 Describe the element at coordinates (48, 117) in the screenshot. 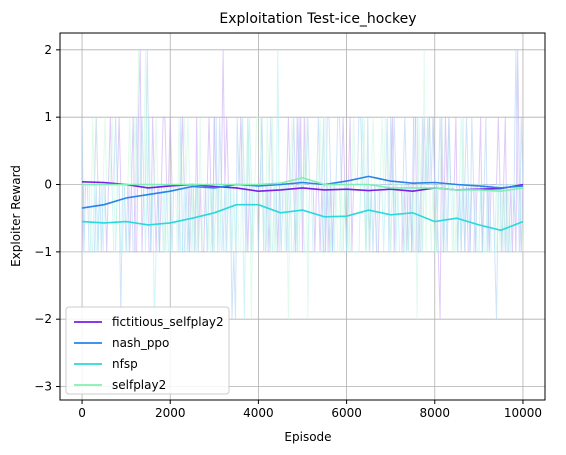

I see `y-tick-label: 1` at that location.